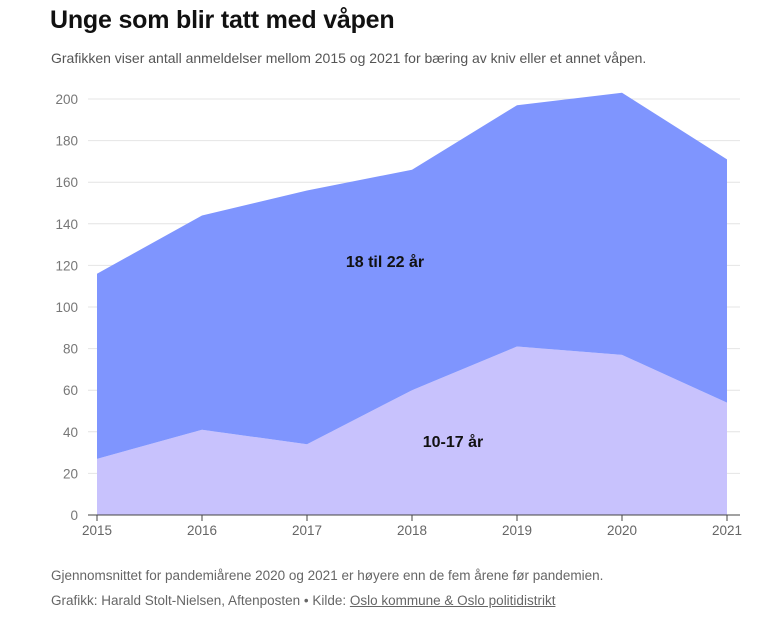 The image size is (772, 622). I want to click on x-tick-label-2019: 2019, so click(517, 530).